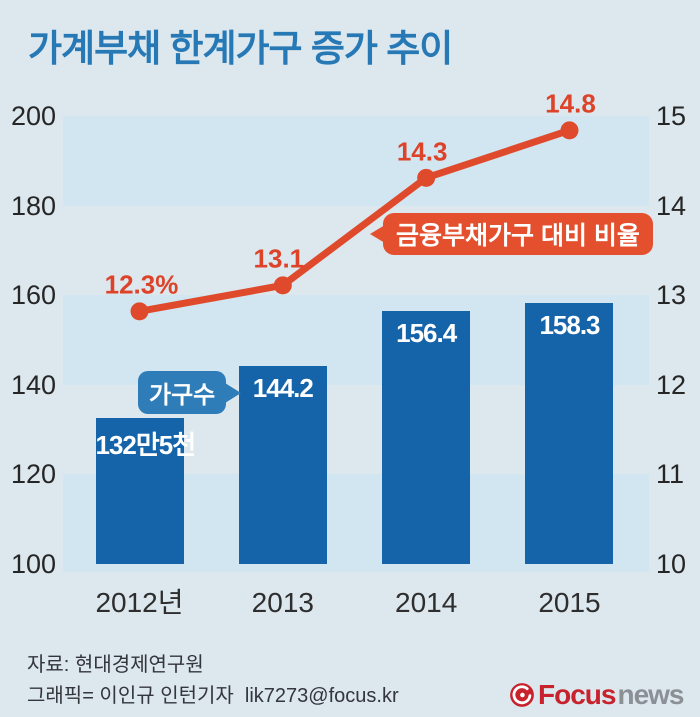 Image resolution: width=700 pixels, height=717 pixels. I want to click on y-axis-tick-right: 14, so click(671, 205).